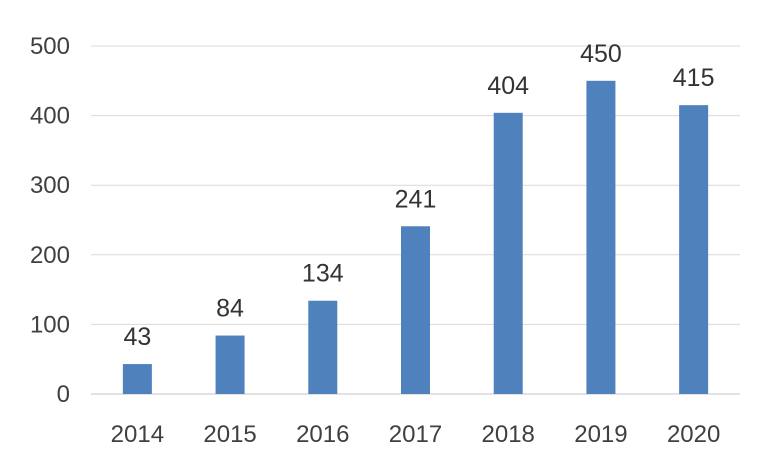 This screenshot has height=457, width=764. I want to click on bar-2020, so click(694, 249).